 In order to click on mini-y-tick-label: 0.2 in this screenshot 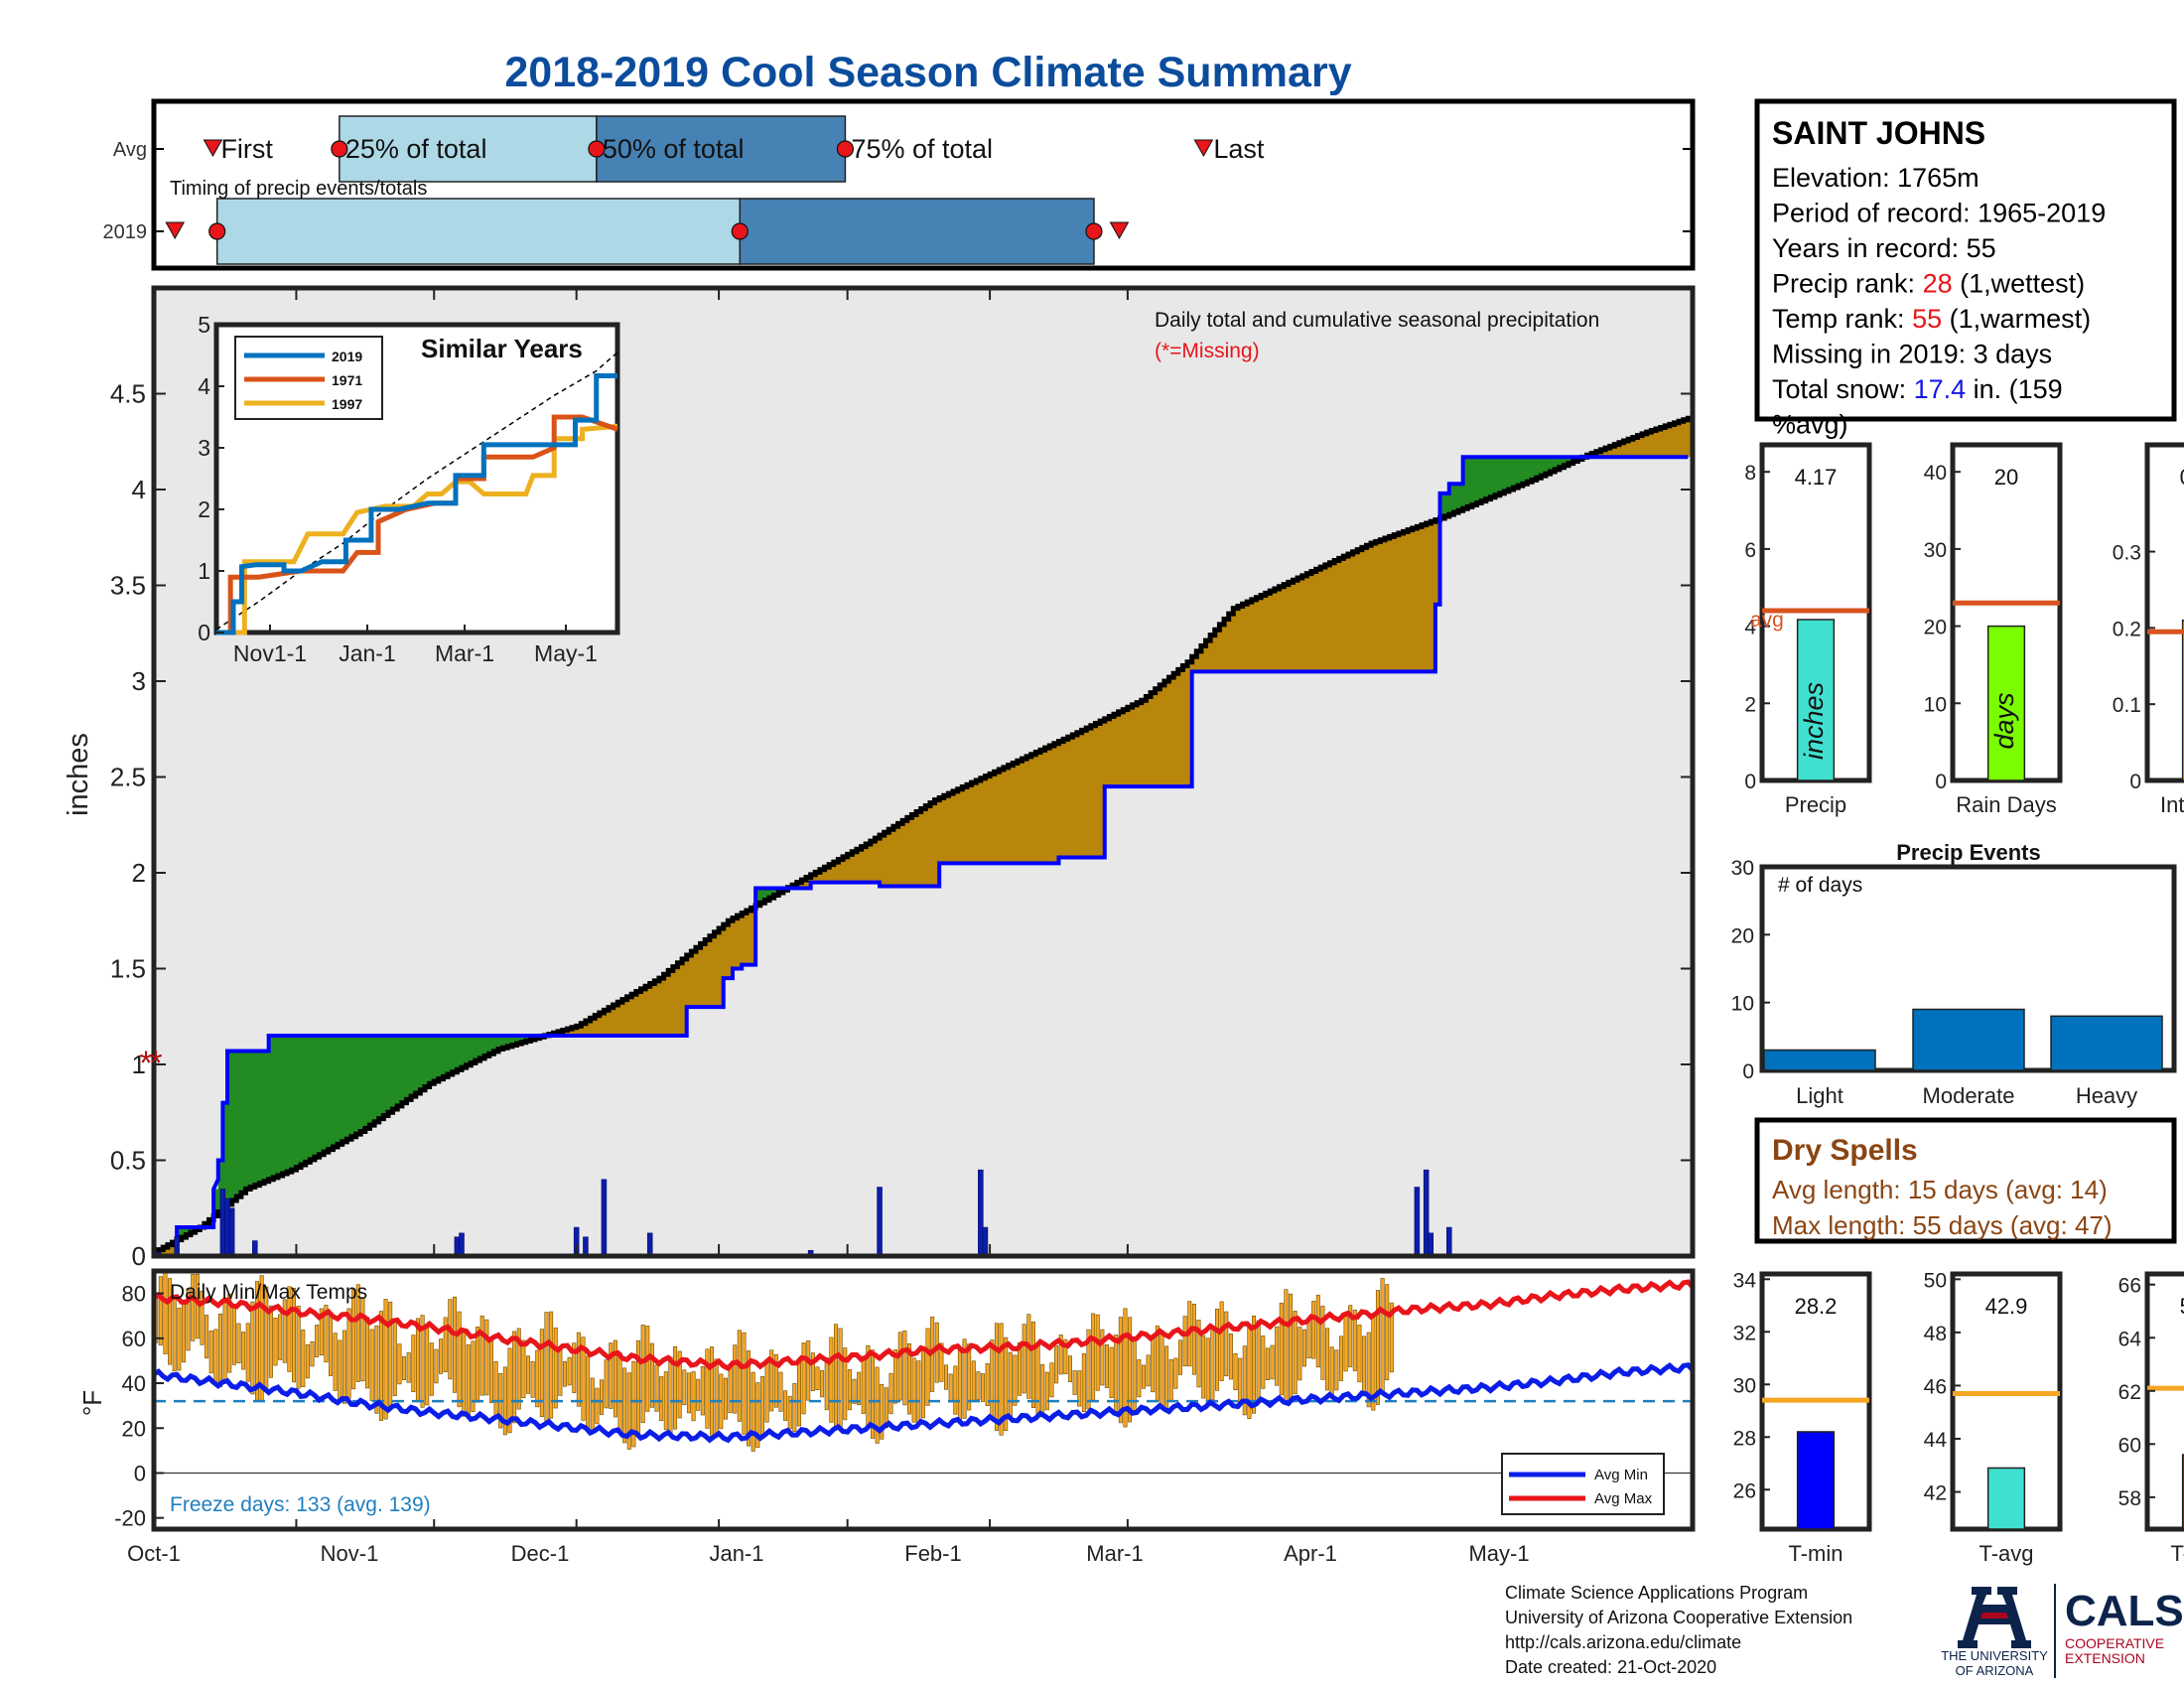, I will do `click(2127, 629)`.